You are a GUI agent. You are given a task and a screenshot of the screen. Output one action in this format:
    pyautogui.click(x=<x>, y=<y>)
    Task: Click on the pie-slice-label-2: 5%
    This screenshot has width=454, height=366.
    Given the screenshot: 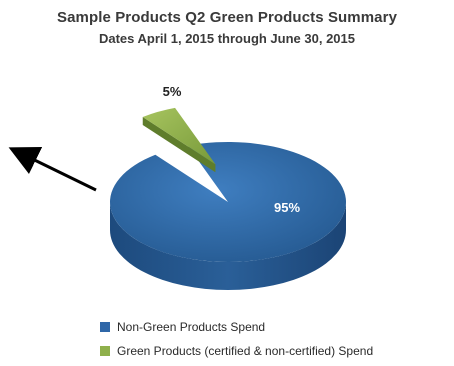 What is the action you would take?
    pyautogui.click(x=172, y=91)
    